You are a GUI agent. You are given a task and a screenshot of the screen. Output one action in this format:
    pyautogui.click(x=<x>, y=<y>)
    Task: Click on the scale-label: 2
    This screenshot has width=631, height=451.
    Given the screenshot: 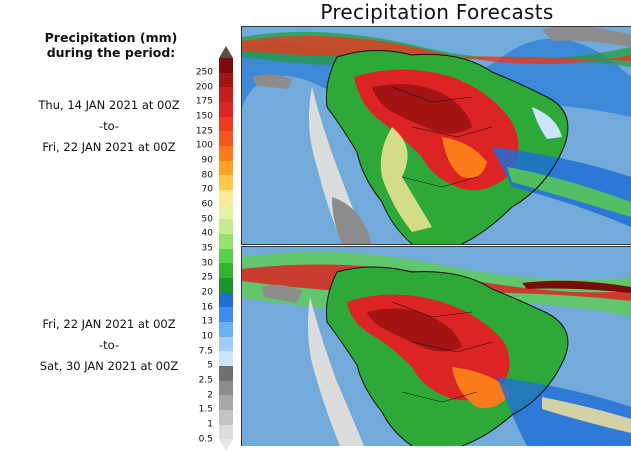 What is the action you would take?
    pyautogui.click(x=210, y=395)
    